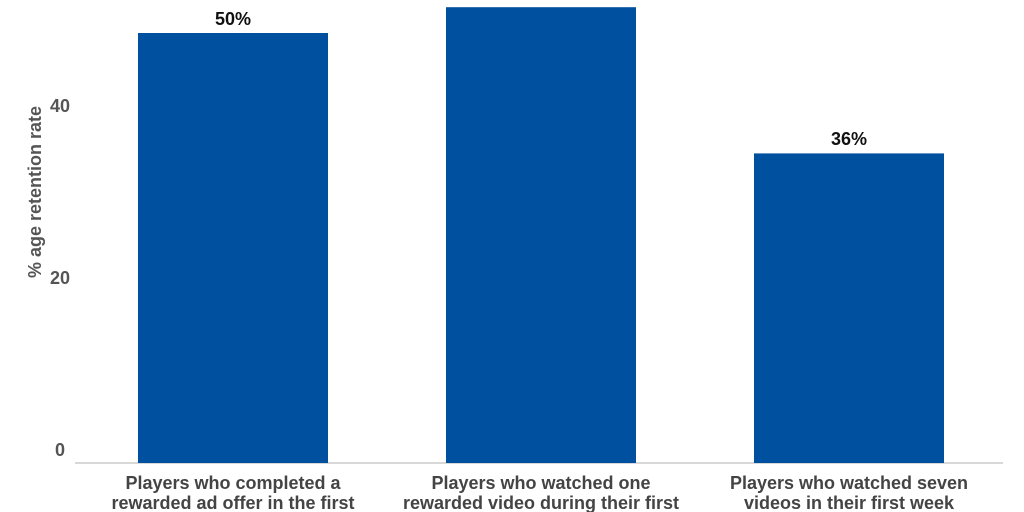 Image resolution: width=1024 pixels, height=512 pixels. I want to click on bar, so click(849, 308).